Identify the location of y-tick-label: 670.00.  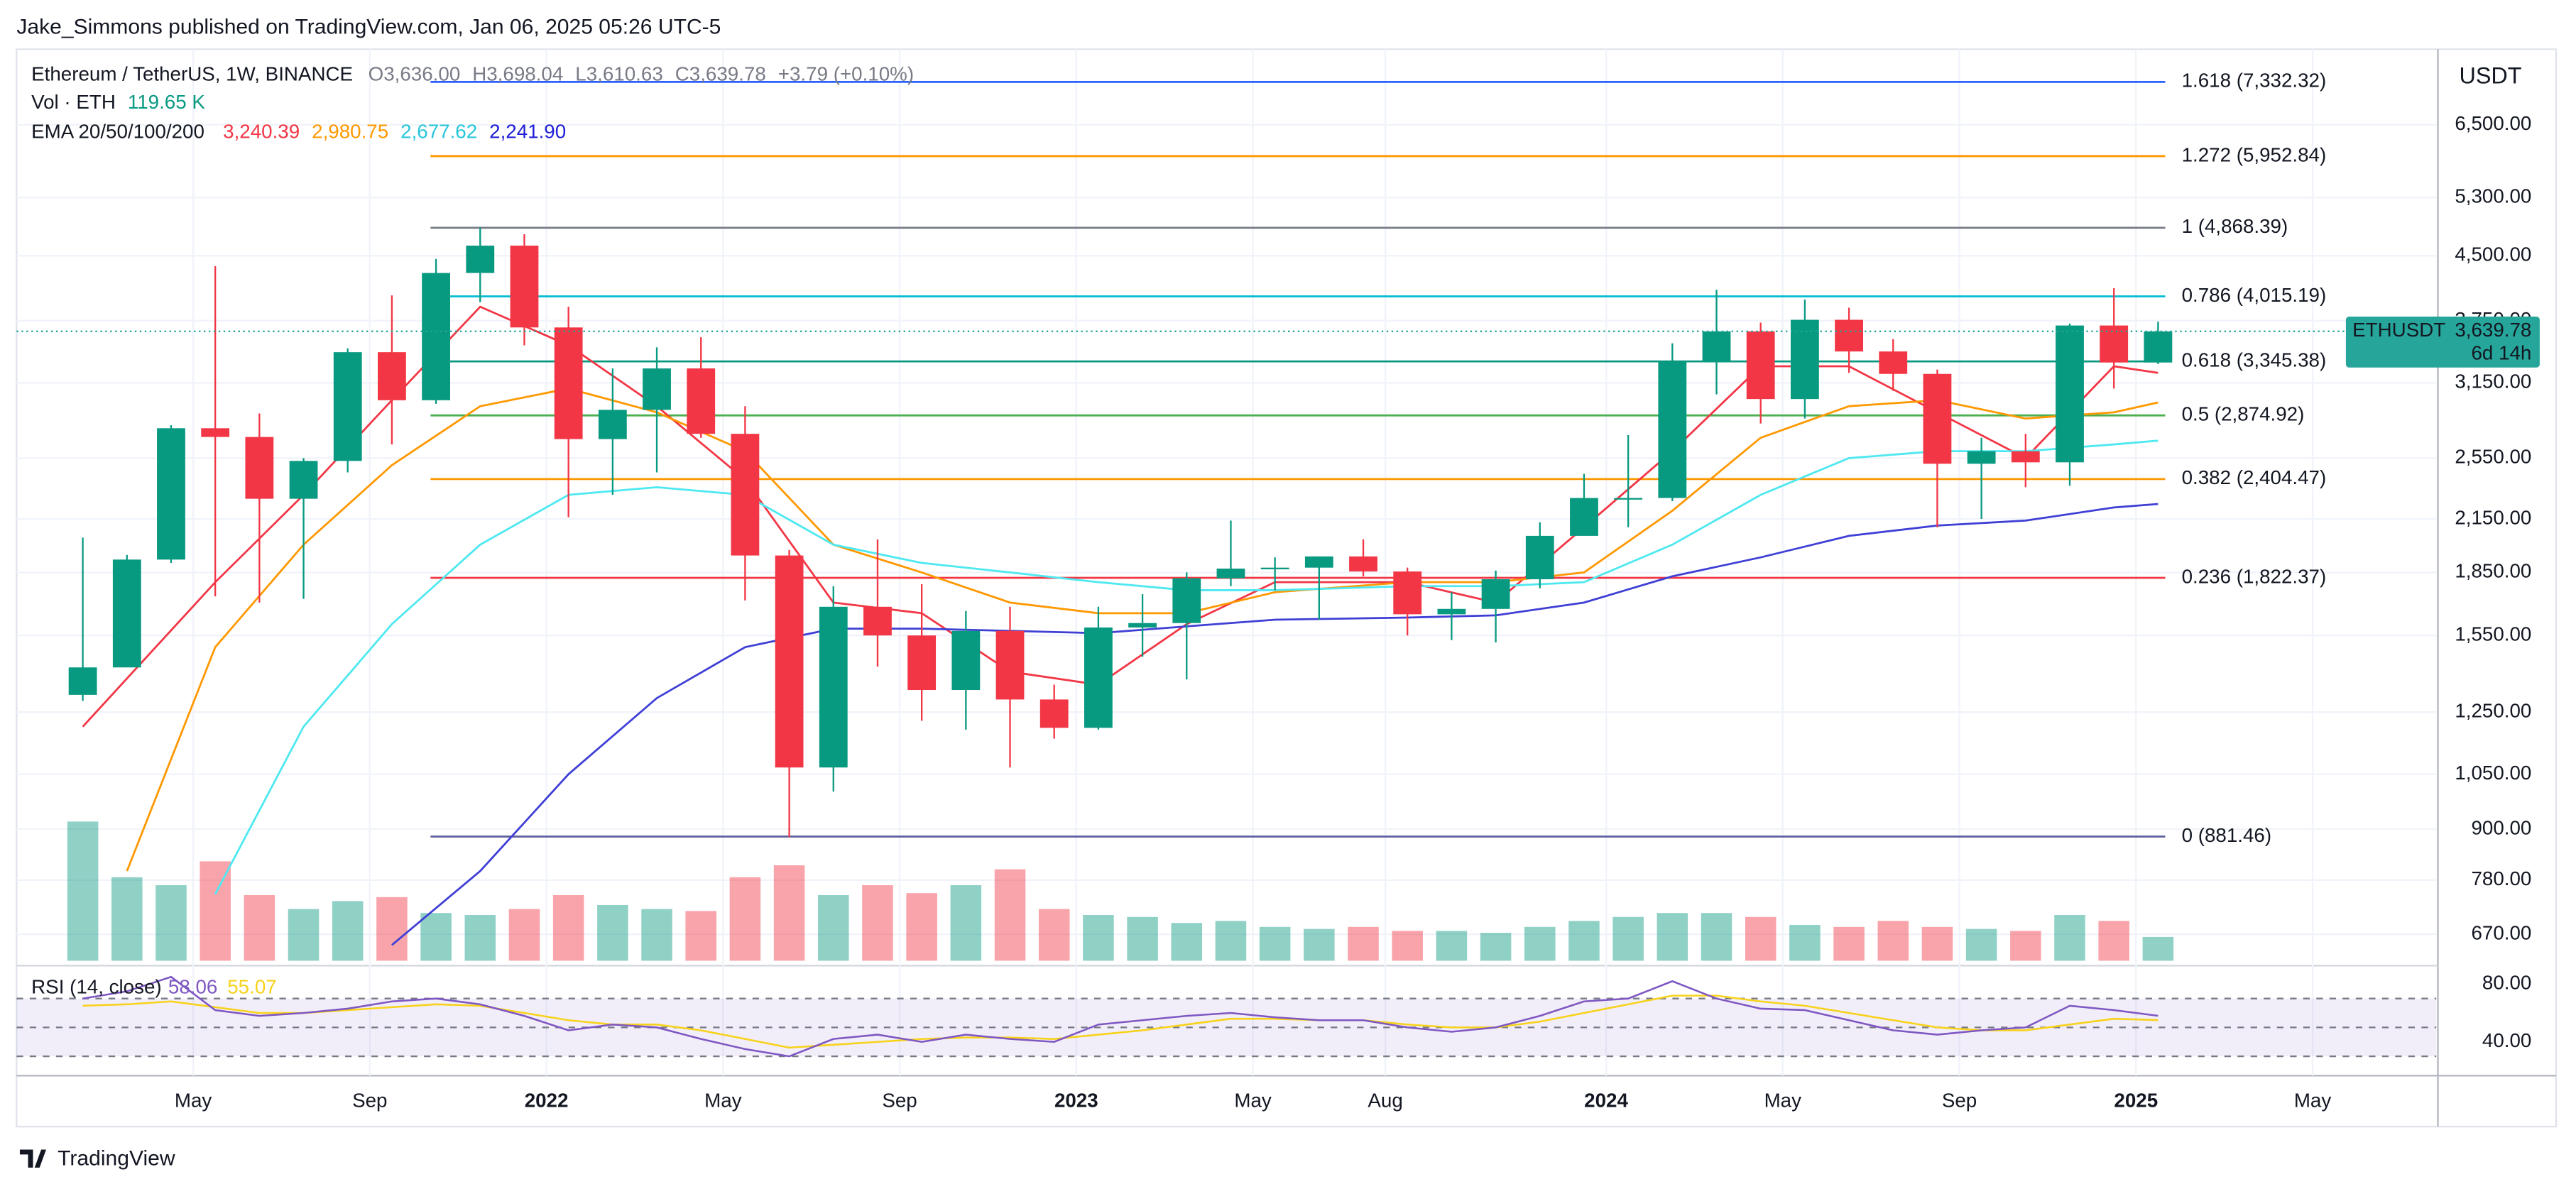
(2501, 932).